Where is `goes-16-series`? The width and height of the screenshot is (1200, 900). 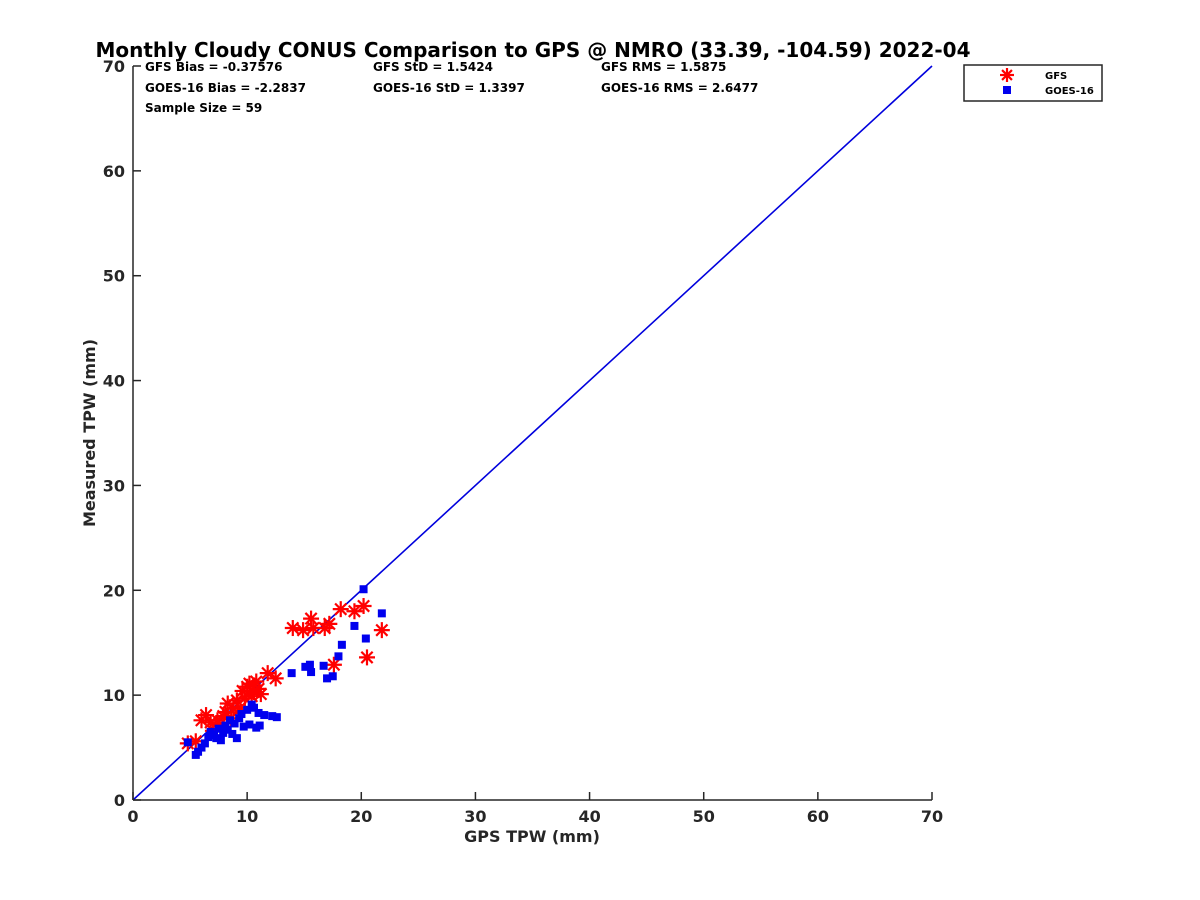
goes-16-series is located at coordinates (284, 672).